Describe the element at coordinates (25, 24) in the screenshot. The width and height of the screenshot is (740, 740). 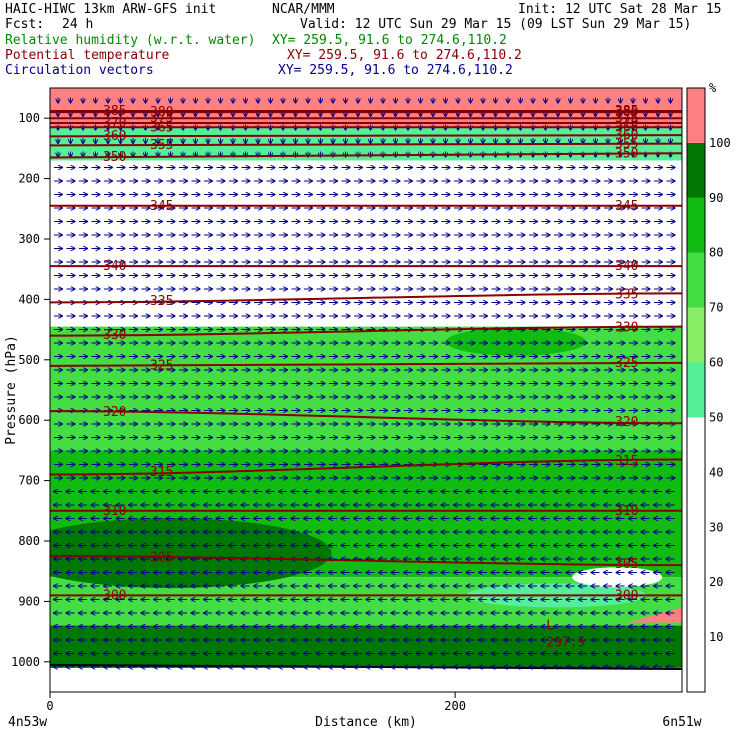
I see `fcst-label: Fcst:` at that location.